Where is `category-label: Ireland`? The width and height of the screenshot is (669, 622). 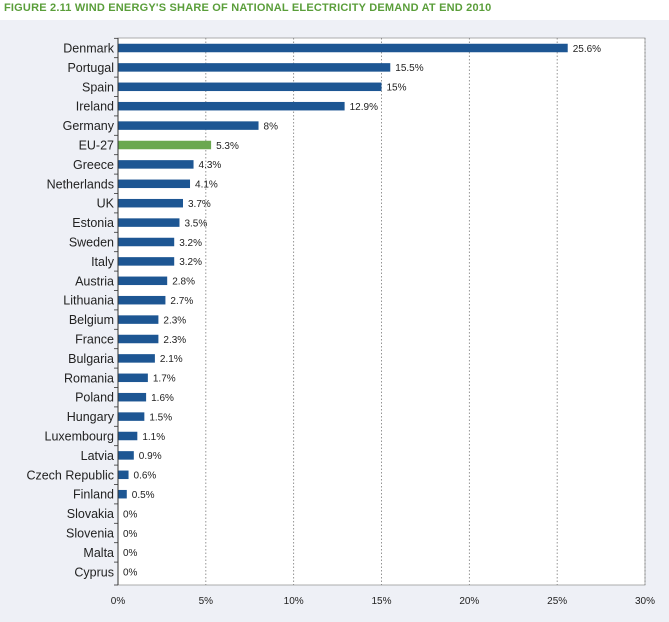
category-label: Ireland is located at coordinates (95, 107).